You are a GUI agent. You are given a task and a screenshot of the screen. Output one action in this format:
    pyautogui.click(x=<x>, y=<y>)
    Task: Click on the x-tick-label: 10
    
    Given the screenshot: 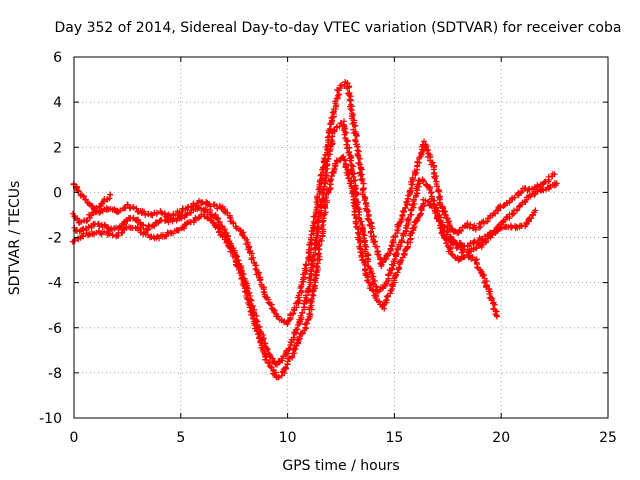 What is the action you would take?
    pyautogui.click(x=288, y=438)
    